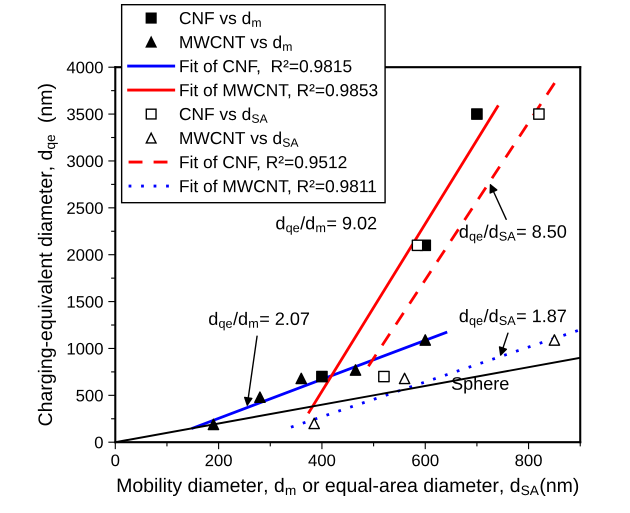 This screenshot has width=630, height=513. What do you see at coordinates (263, 163) in the screenshot?
I see `legend-label: Fit of CNF, R²=0.9512` at bounding box center [263, 163].